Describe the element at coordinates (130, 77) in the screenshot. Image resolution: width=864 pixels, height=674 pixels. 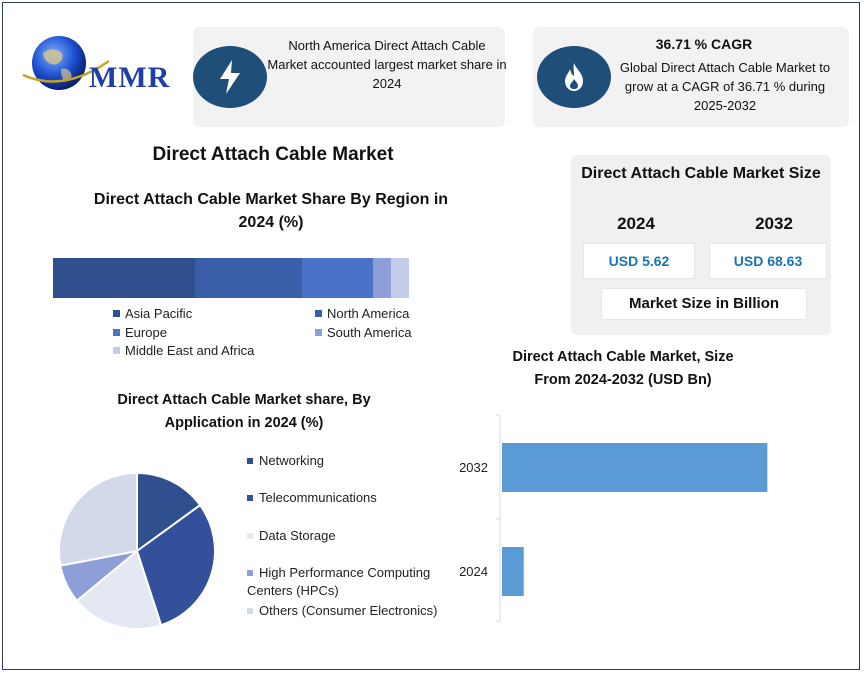
I see `logo-text: MMR` at that location.